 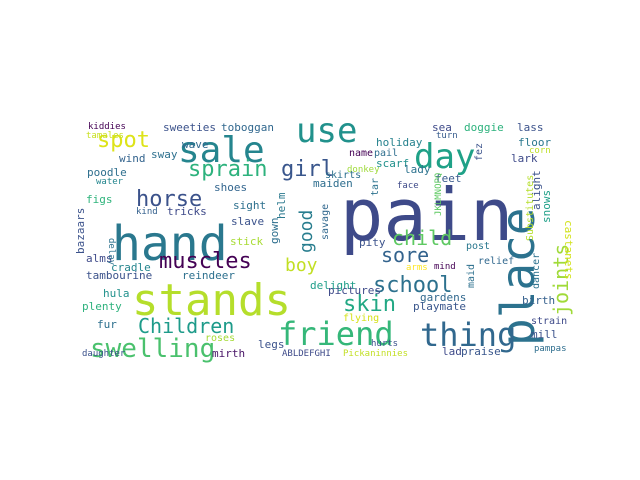 I want to click on word-cradle: cradle, so click(x=131, y=267).